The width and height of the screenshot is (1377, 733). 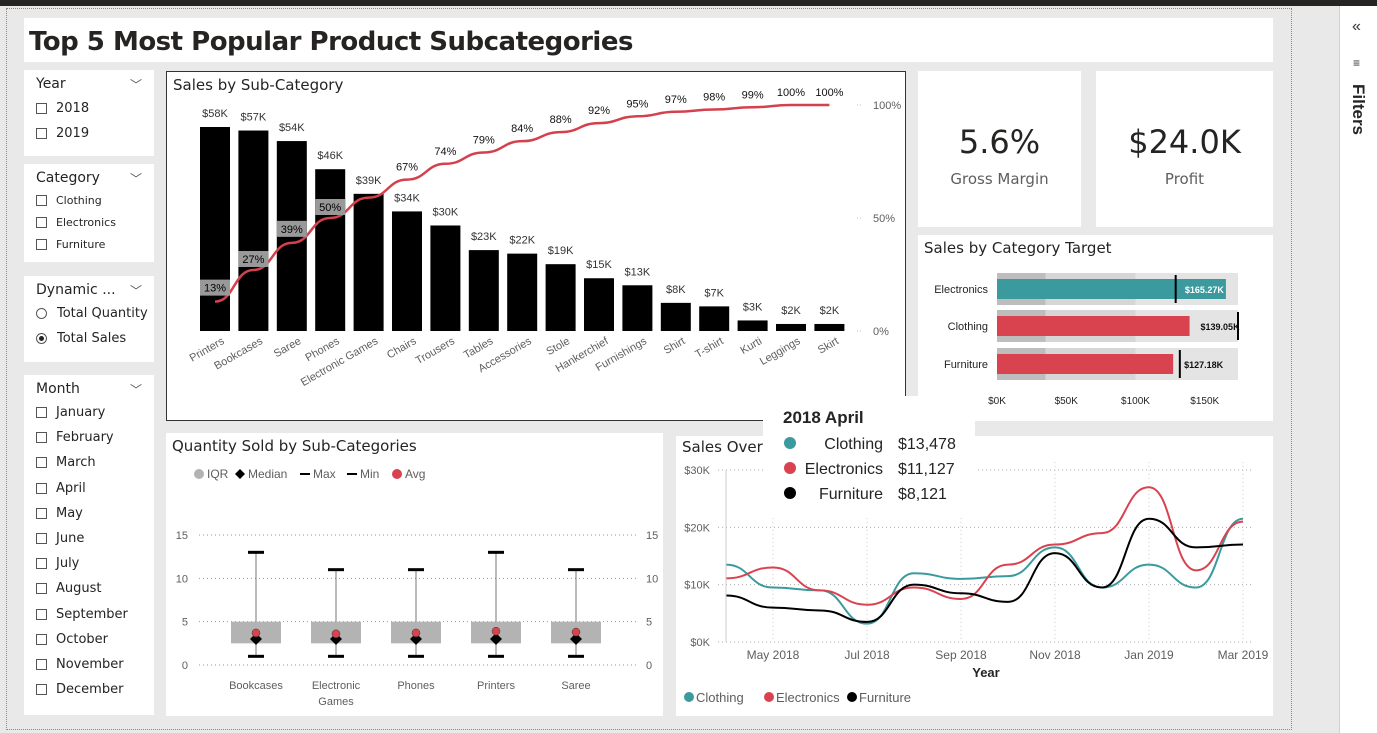 What do you see at coordinates (73, 108) in the screenshot?
I see `option-label: 2018` at bounding box center [73, 108].